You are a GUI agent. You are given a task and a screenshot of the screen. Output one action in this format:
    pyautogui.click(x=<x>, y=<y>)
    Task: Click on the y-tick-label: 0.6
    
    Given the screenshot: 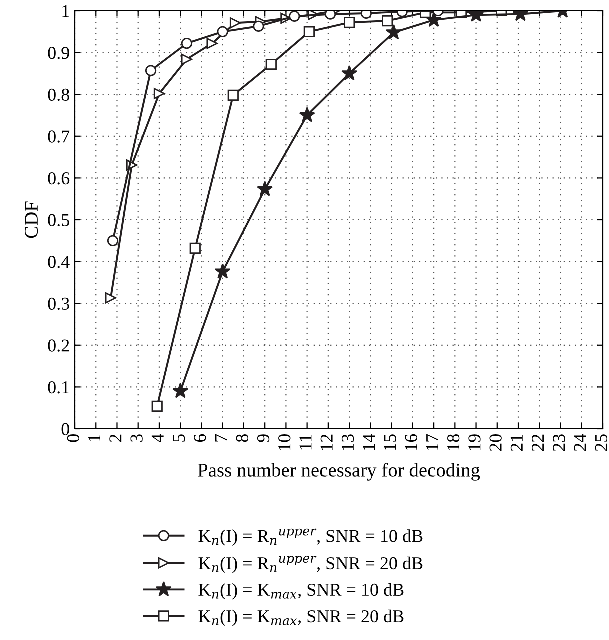 What is the action you would take?
    pyautogui.click(x=59, y=178)
    